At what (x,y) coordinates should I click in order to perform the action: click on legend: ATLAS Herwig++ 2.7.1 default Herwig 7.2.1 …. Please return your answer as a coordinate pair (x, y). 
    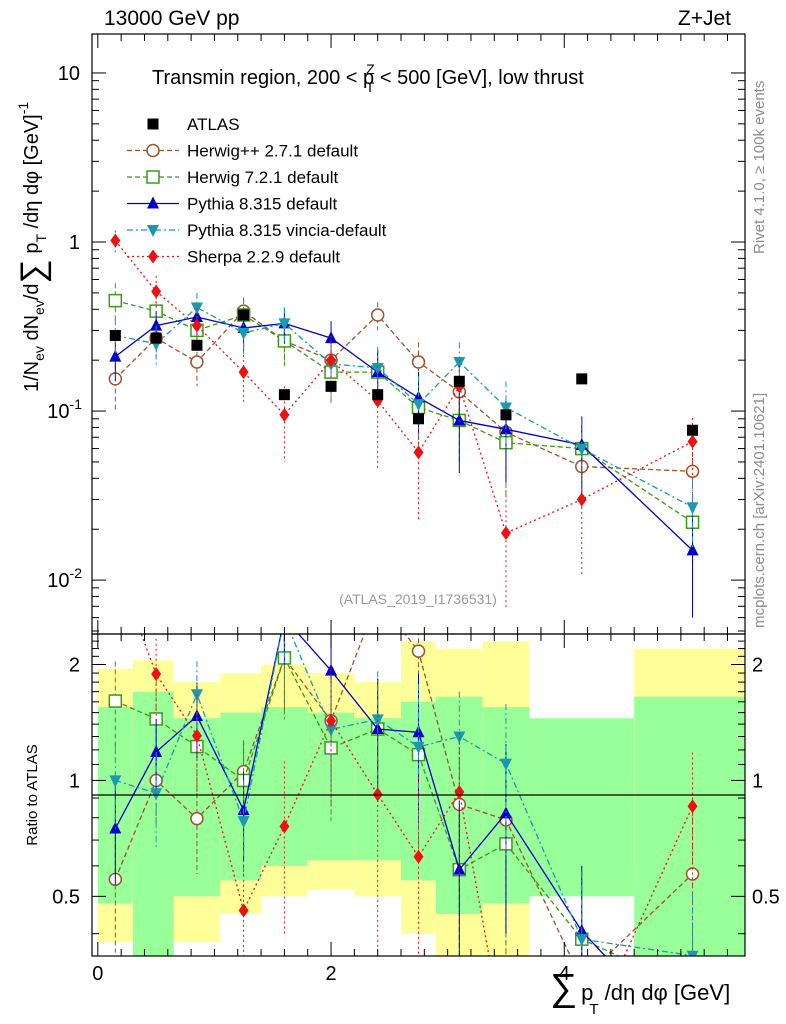
    Looking at the image, I should click on (257, 191).